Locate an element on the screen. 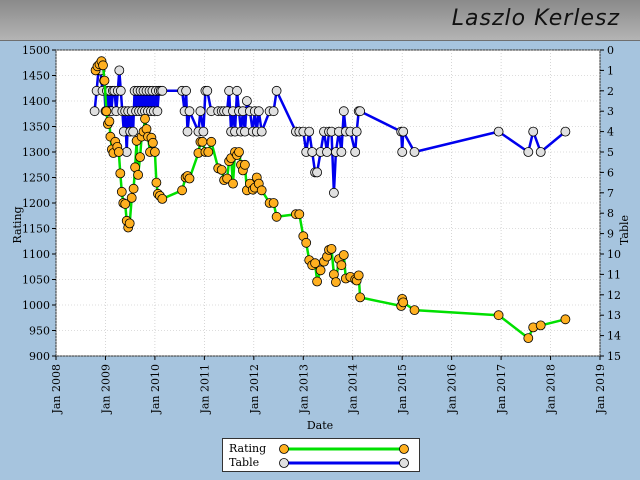  y-tick-label: 1450 is located at coordinates (36, 76).